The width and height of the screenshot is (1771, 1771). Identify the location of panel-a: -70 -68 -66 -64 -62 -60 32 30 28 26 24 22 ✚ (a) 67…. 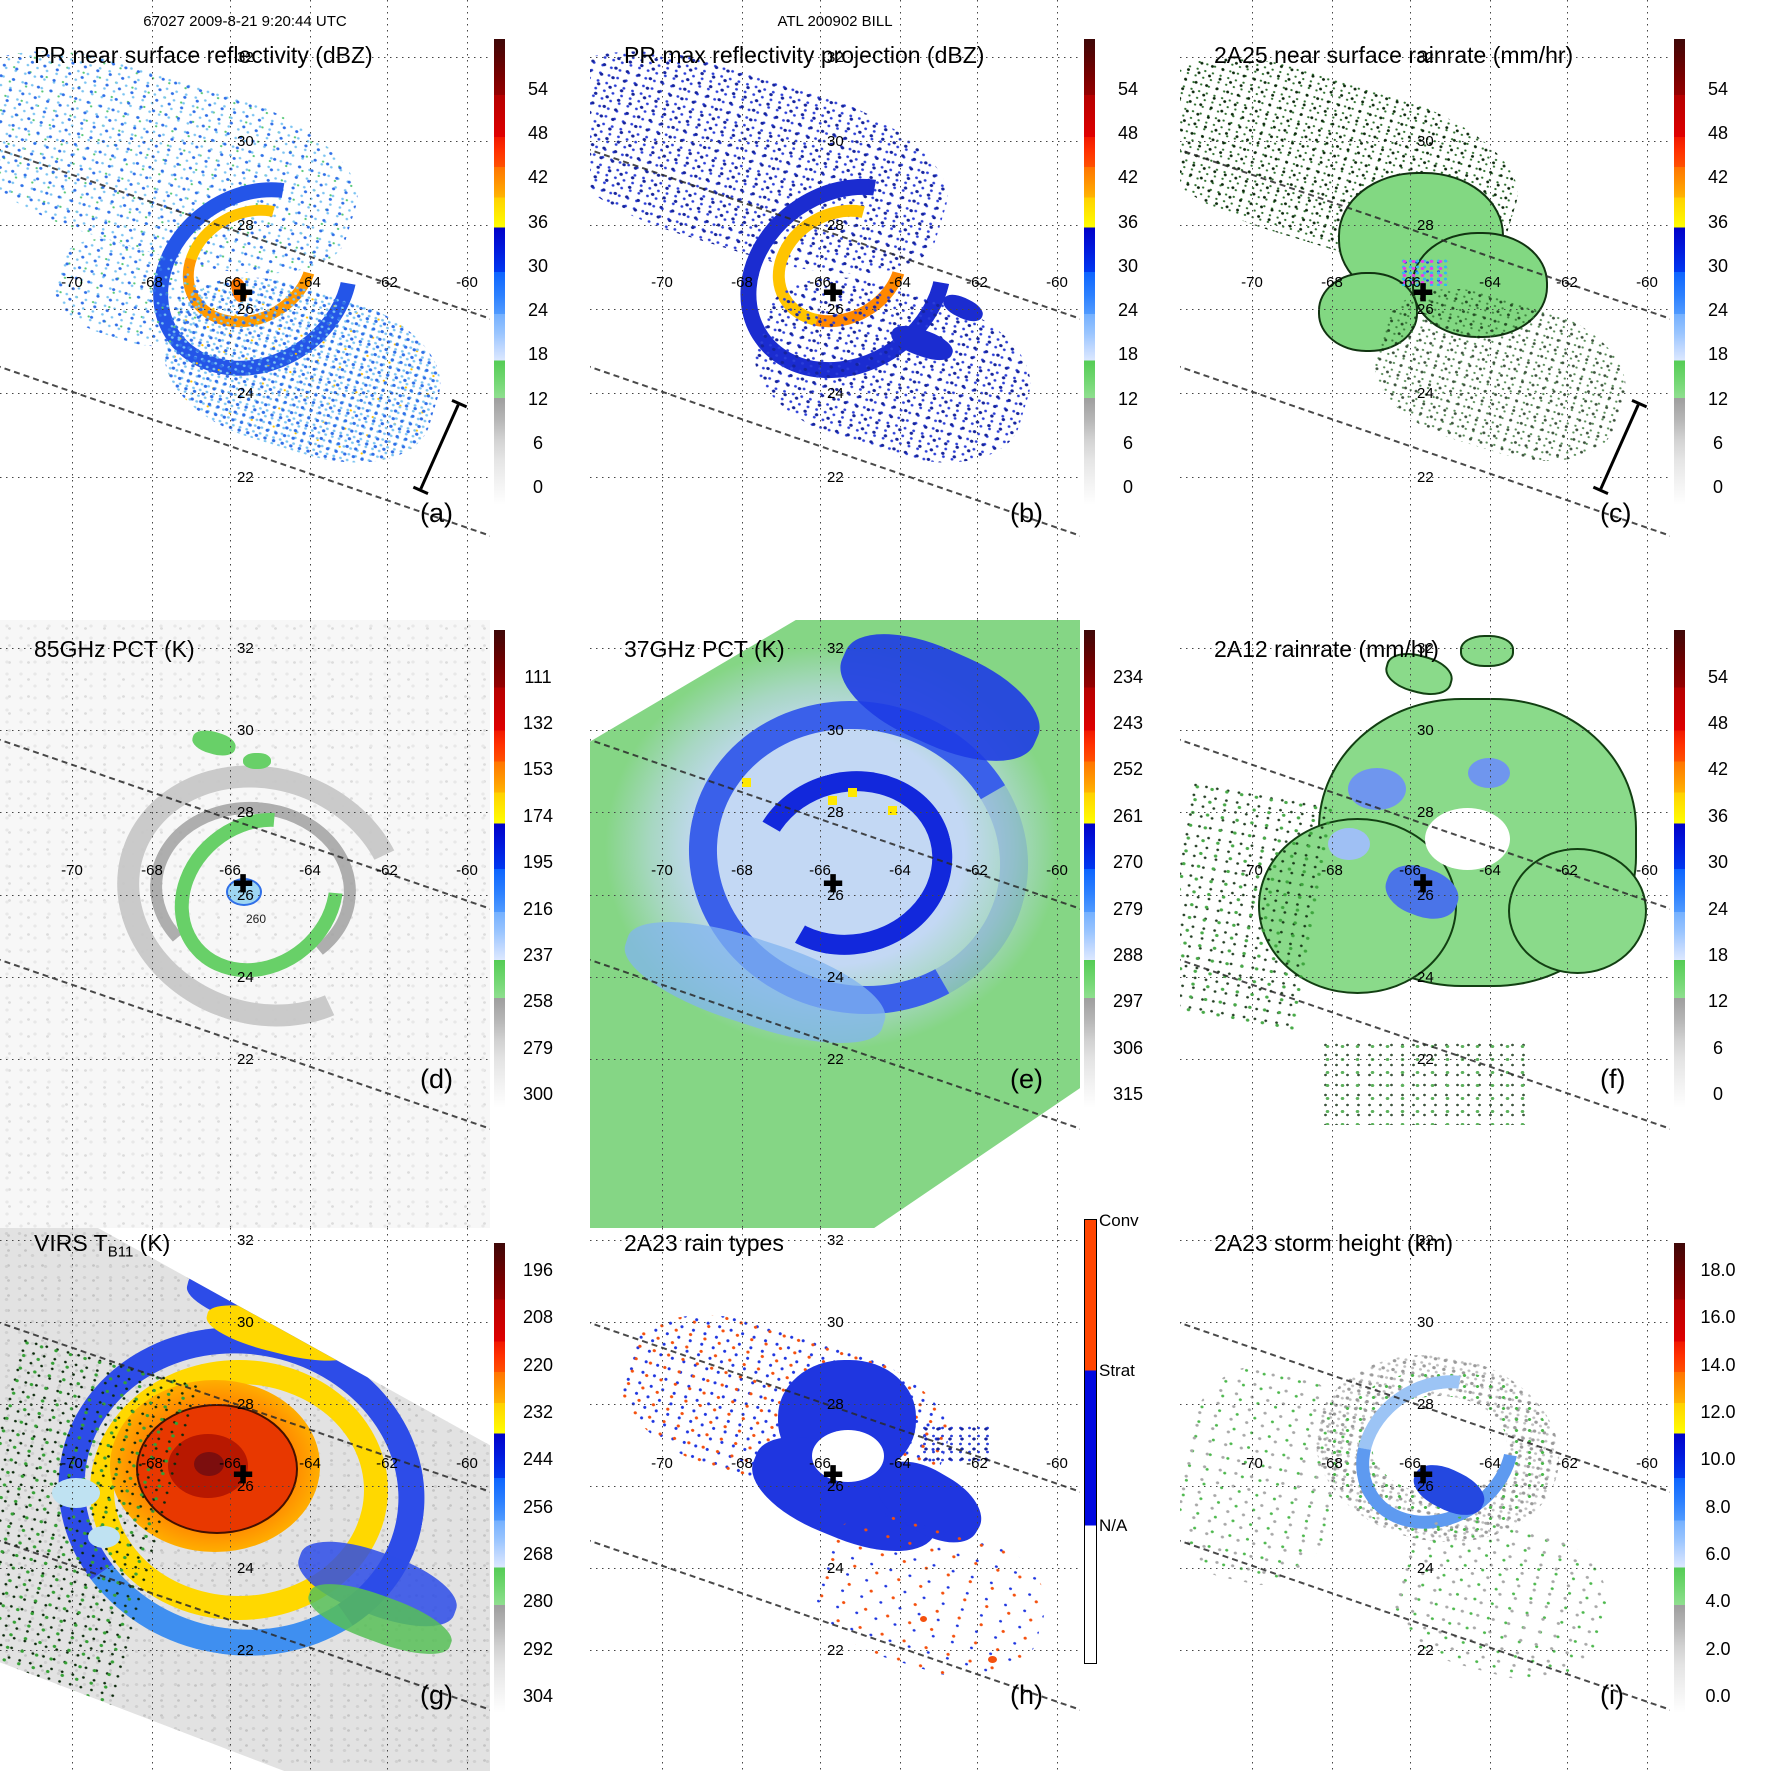
(295, 310).